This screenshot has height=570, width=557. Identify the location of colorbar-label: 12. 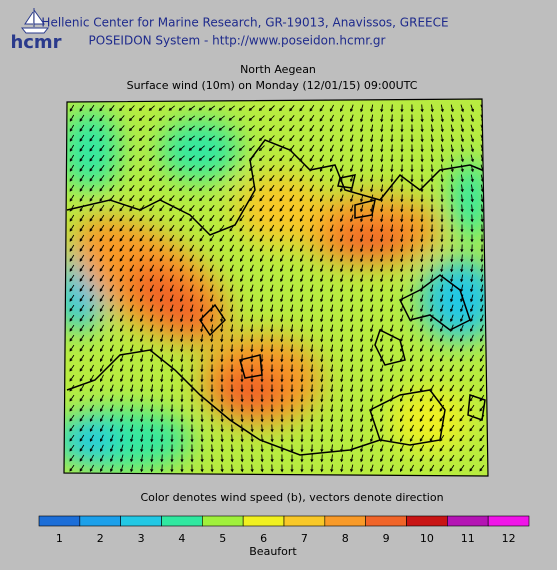
(509, 538).